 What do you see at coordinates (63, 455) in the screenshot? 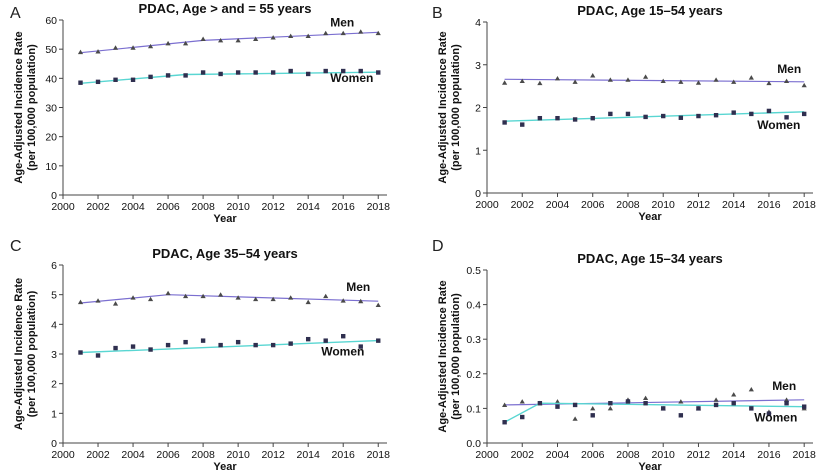
I see `chart-c-x-tick-label: 2000` at bounding box center [63, 455].